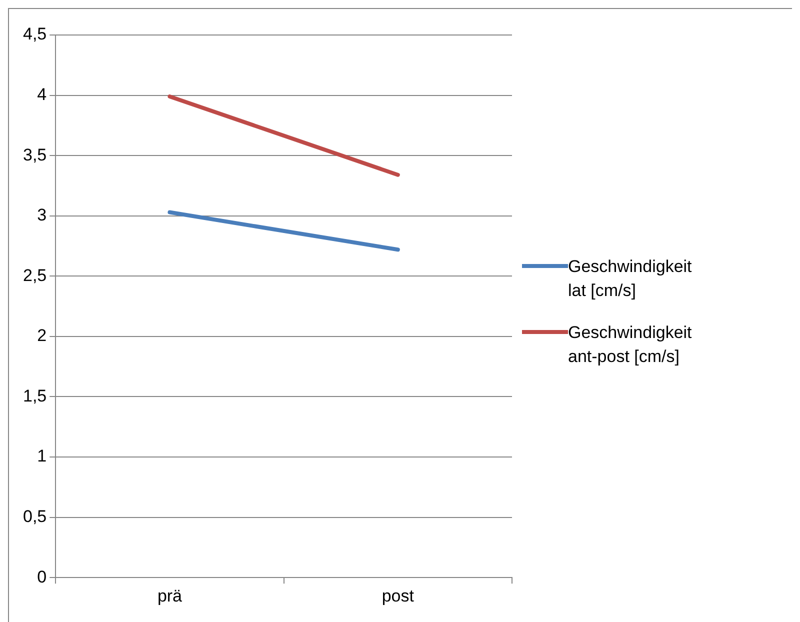  Describe the element at coordinates (34, 516) in the screenshot. I see `y-tick-label: 0,5` at that location.